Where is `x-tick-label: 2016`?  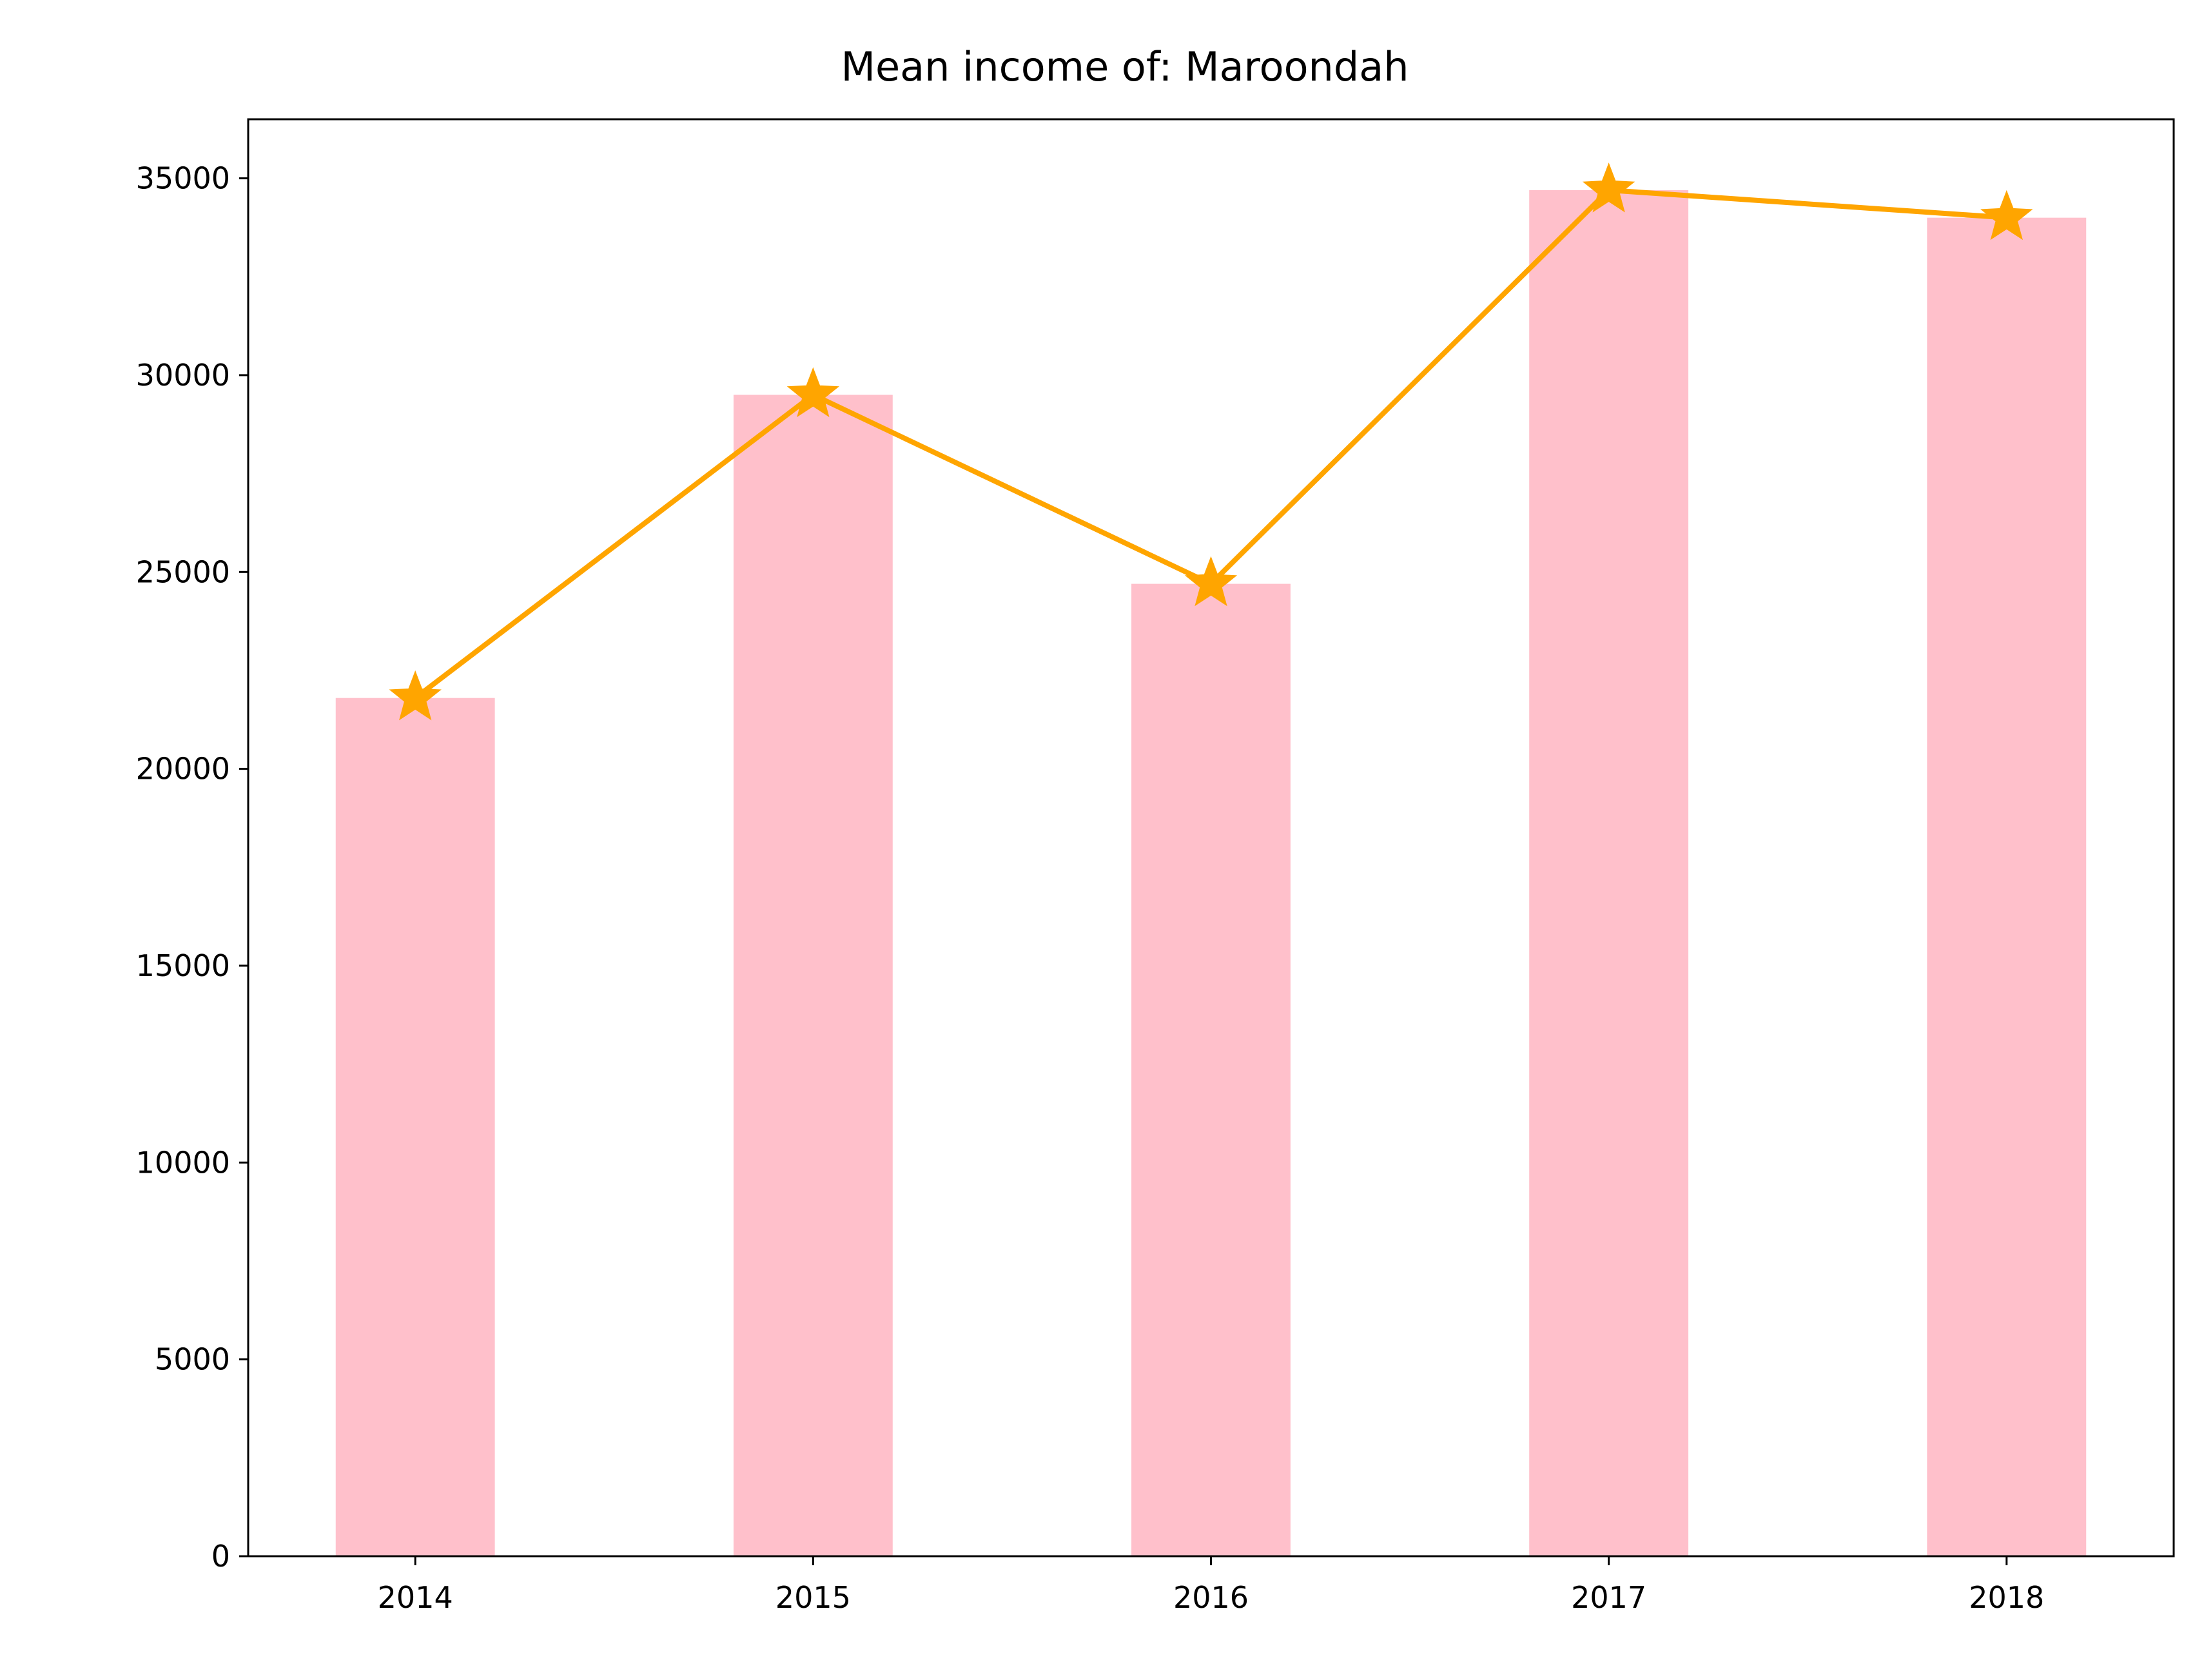
x-tick-label: 2016 is located at coordinates (1211, 1597).